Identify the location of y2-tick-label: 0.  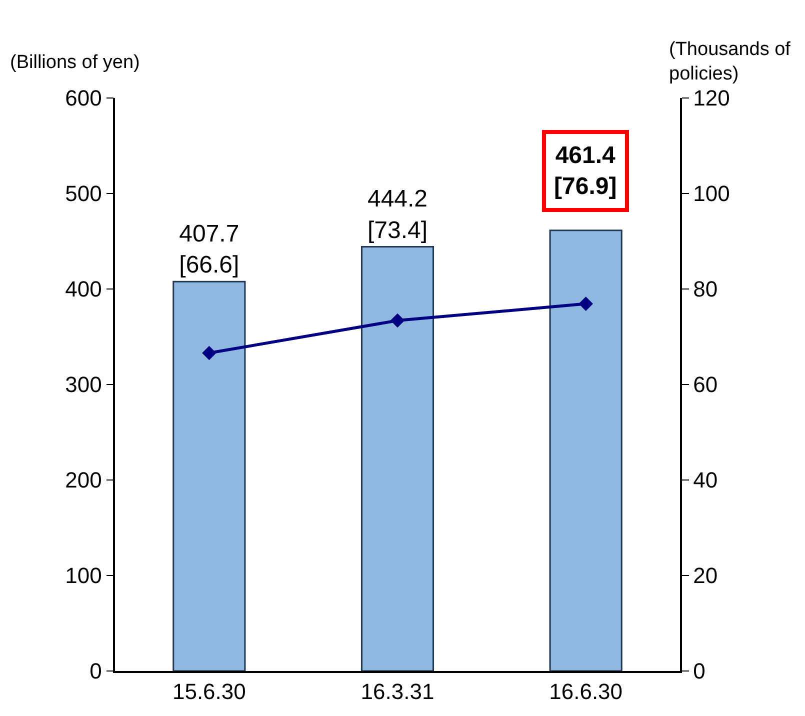
(699, 671).